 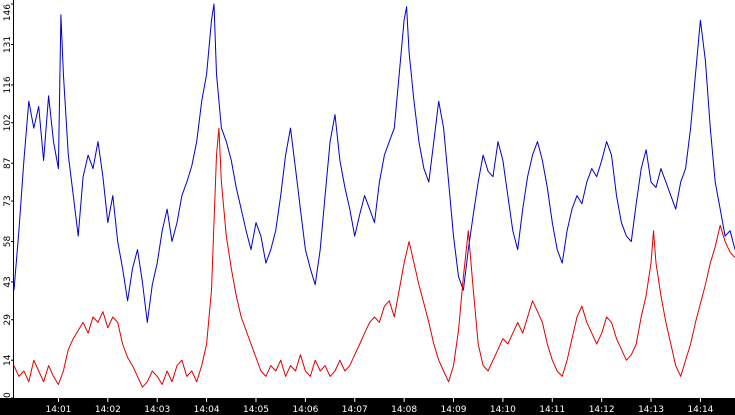 What do you see at coordinates (8, 320) in the screenshot?
I see `y-tick-label: 29` at bounding box center [8, 320].